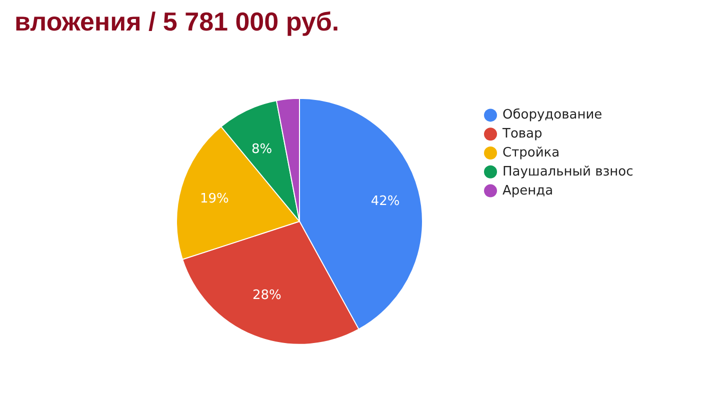  I want to click on legend-label: Стройка, so click(531, 153).